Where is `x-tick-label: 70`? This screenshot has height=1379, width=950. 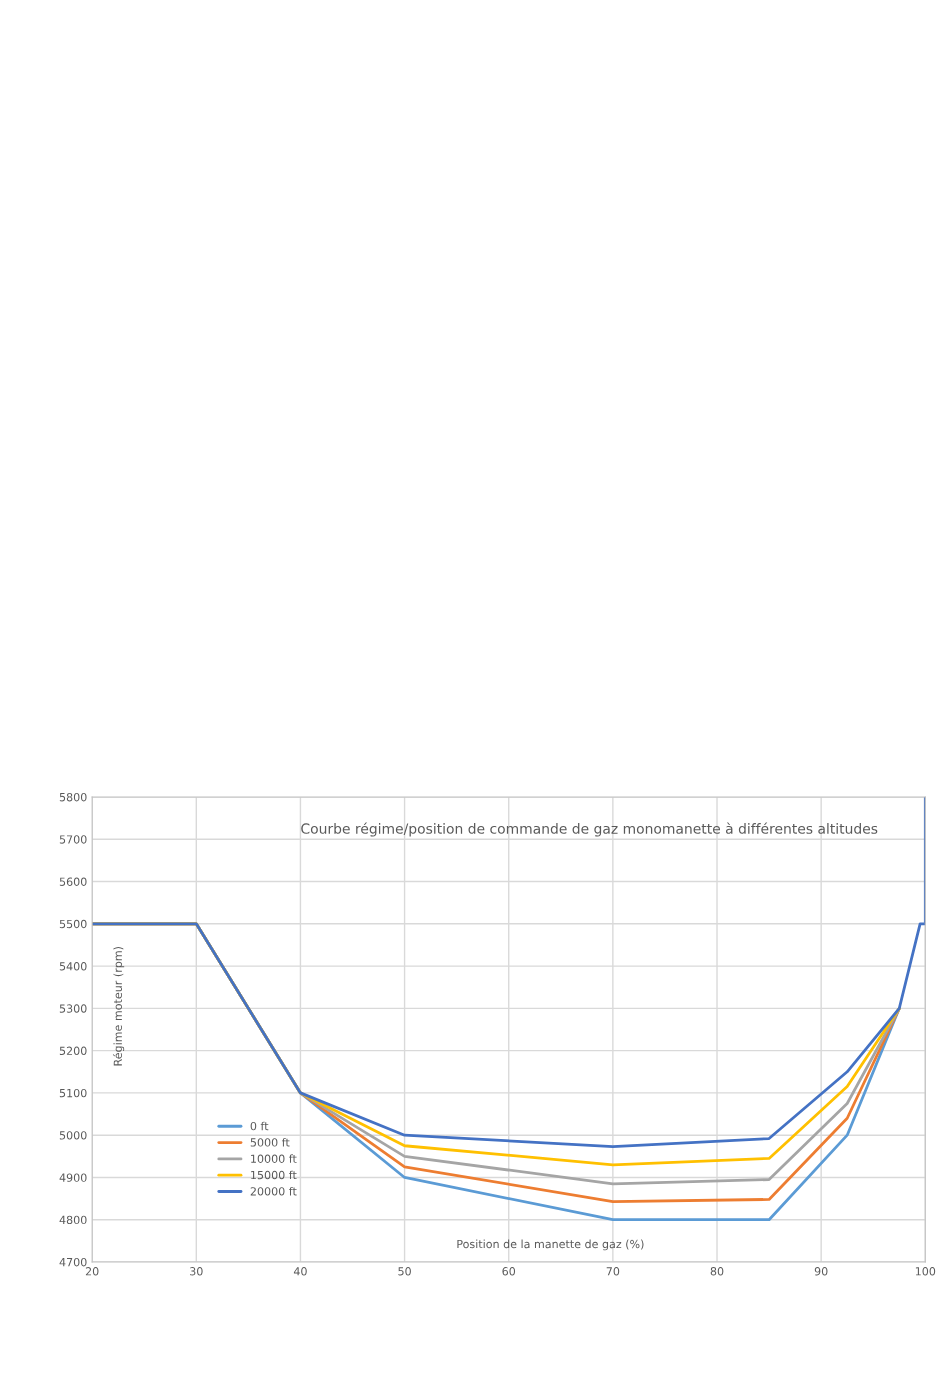
x-tick-label: 70 is located at coordinates (613, 1271).